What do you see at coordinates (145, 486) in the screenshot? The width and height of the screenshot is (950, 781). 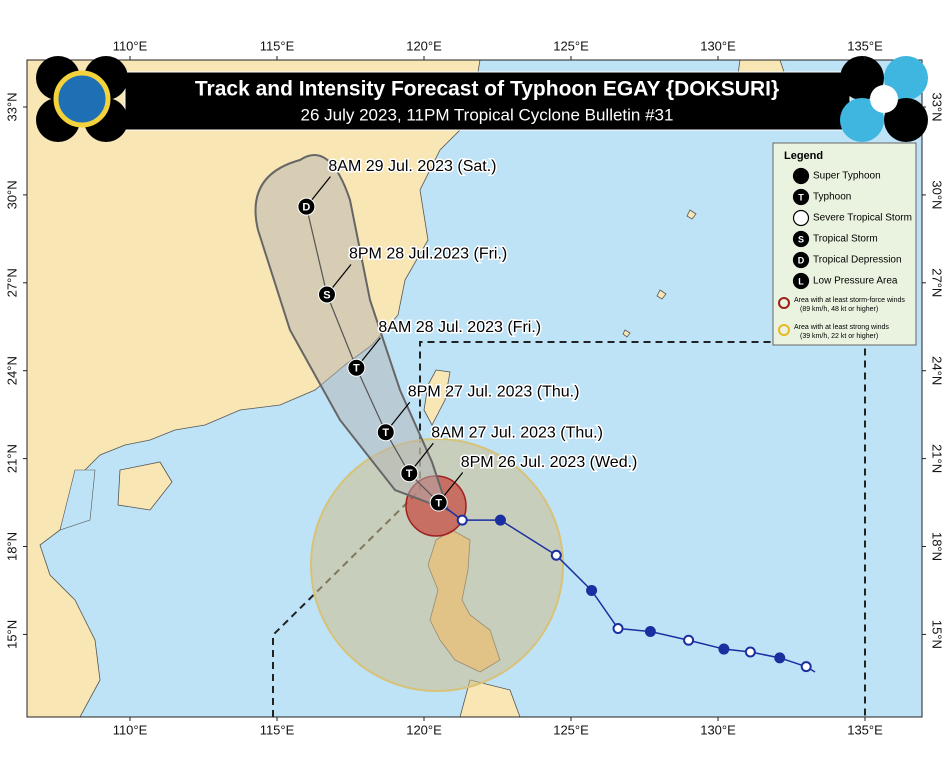 I see `hainan` at bounding box center [145, 486].